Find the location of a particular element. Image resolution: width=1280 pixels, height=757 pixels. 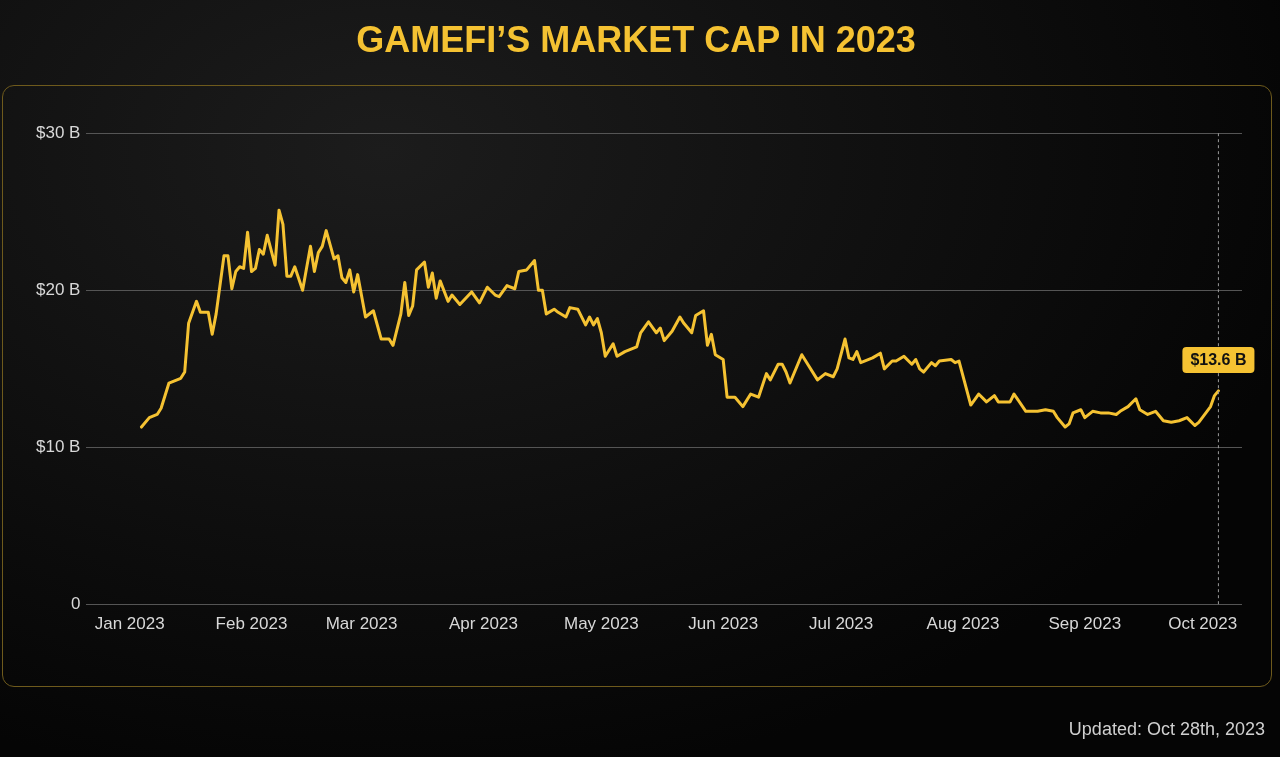

y-tick-label: $30 B is located at coordinates (58, 132).